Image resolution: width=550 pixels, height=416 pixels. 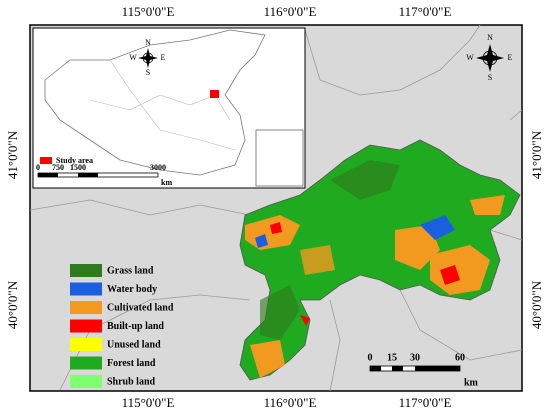 What do you see at coordinates (134, 344) in the screenshot?
I see `legend-label: Unused land` at bounding box center [134, 344].